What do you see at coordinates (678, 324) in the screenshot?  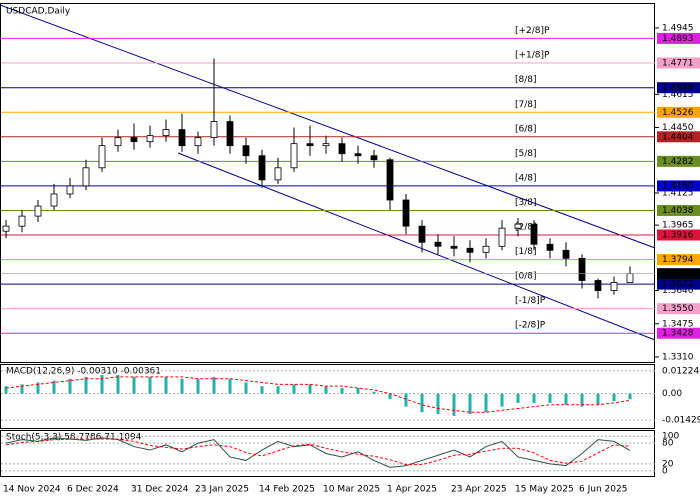 I see `y-tick-label: 1.3475` at bounding box center [678, 324].